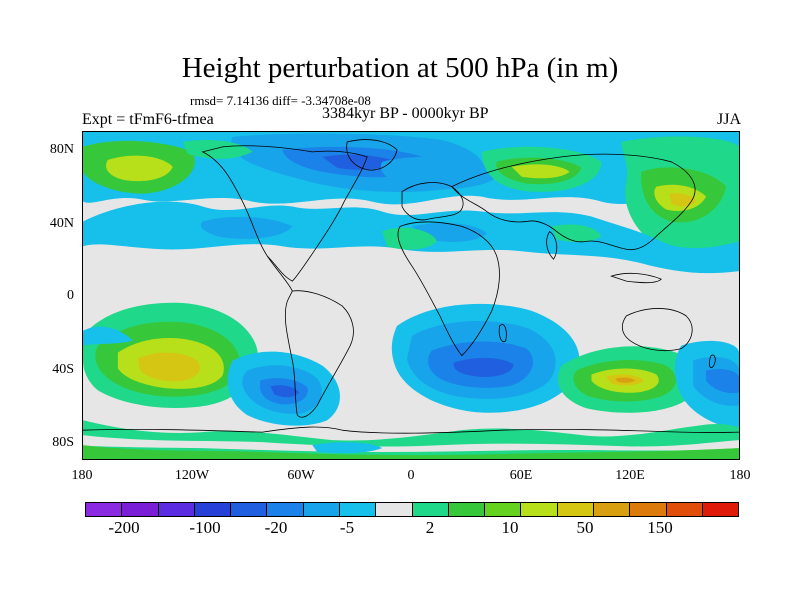 This screenshot has height=600, width=800. I want to click on lon-label-0: 0, so click(411, 475).